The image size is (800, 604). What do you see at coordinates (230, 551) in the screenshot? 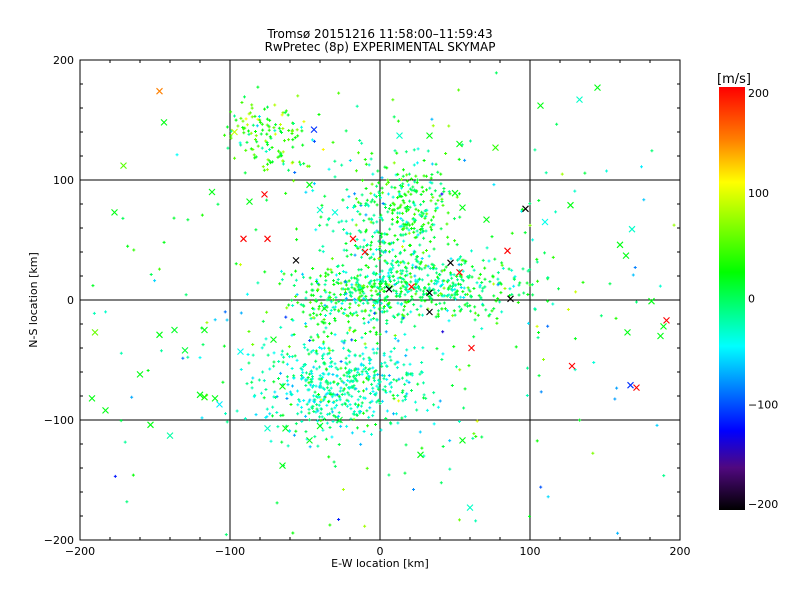
I see `x-tick-label: −100` at bounding box center [230, 551].